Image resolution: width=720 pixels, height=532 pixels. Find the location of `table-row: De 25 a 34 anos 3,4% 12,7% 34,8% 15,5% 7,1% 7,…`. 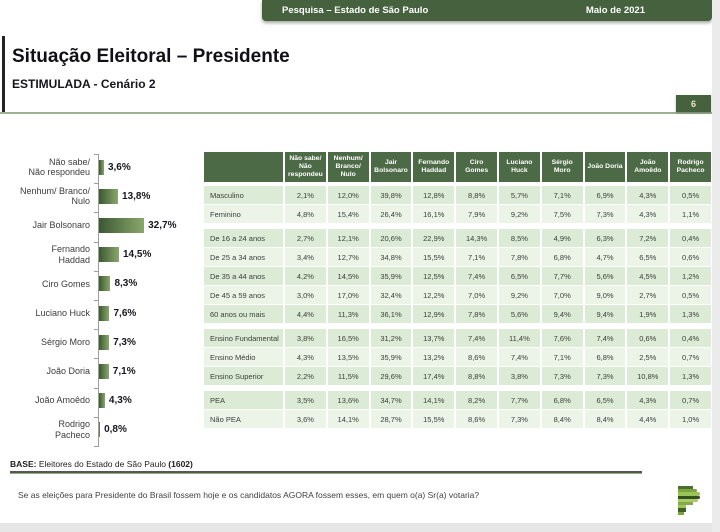

table-row: De 25 a 34 anos 3,4% 12,7% 34,8% 15,5% 7,1% 7,… is located at coordinates (457, 257).